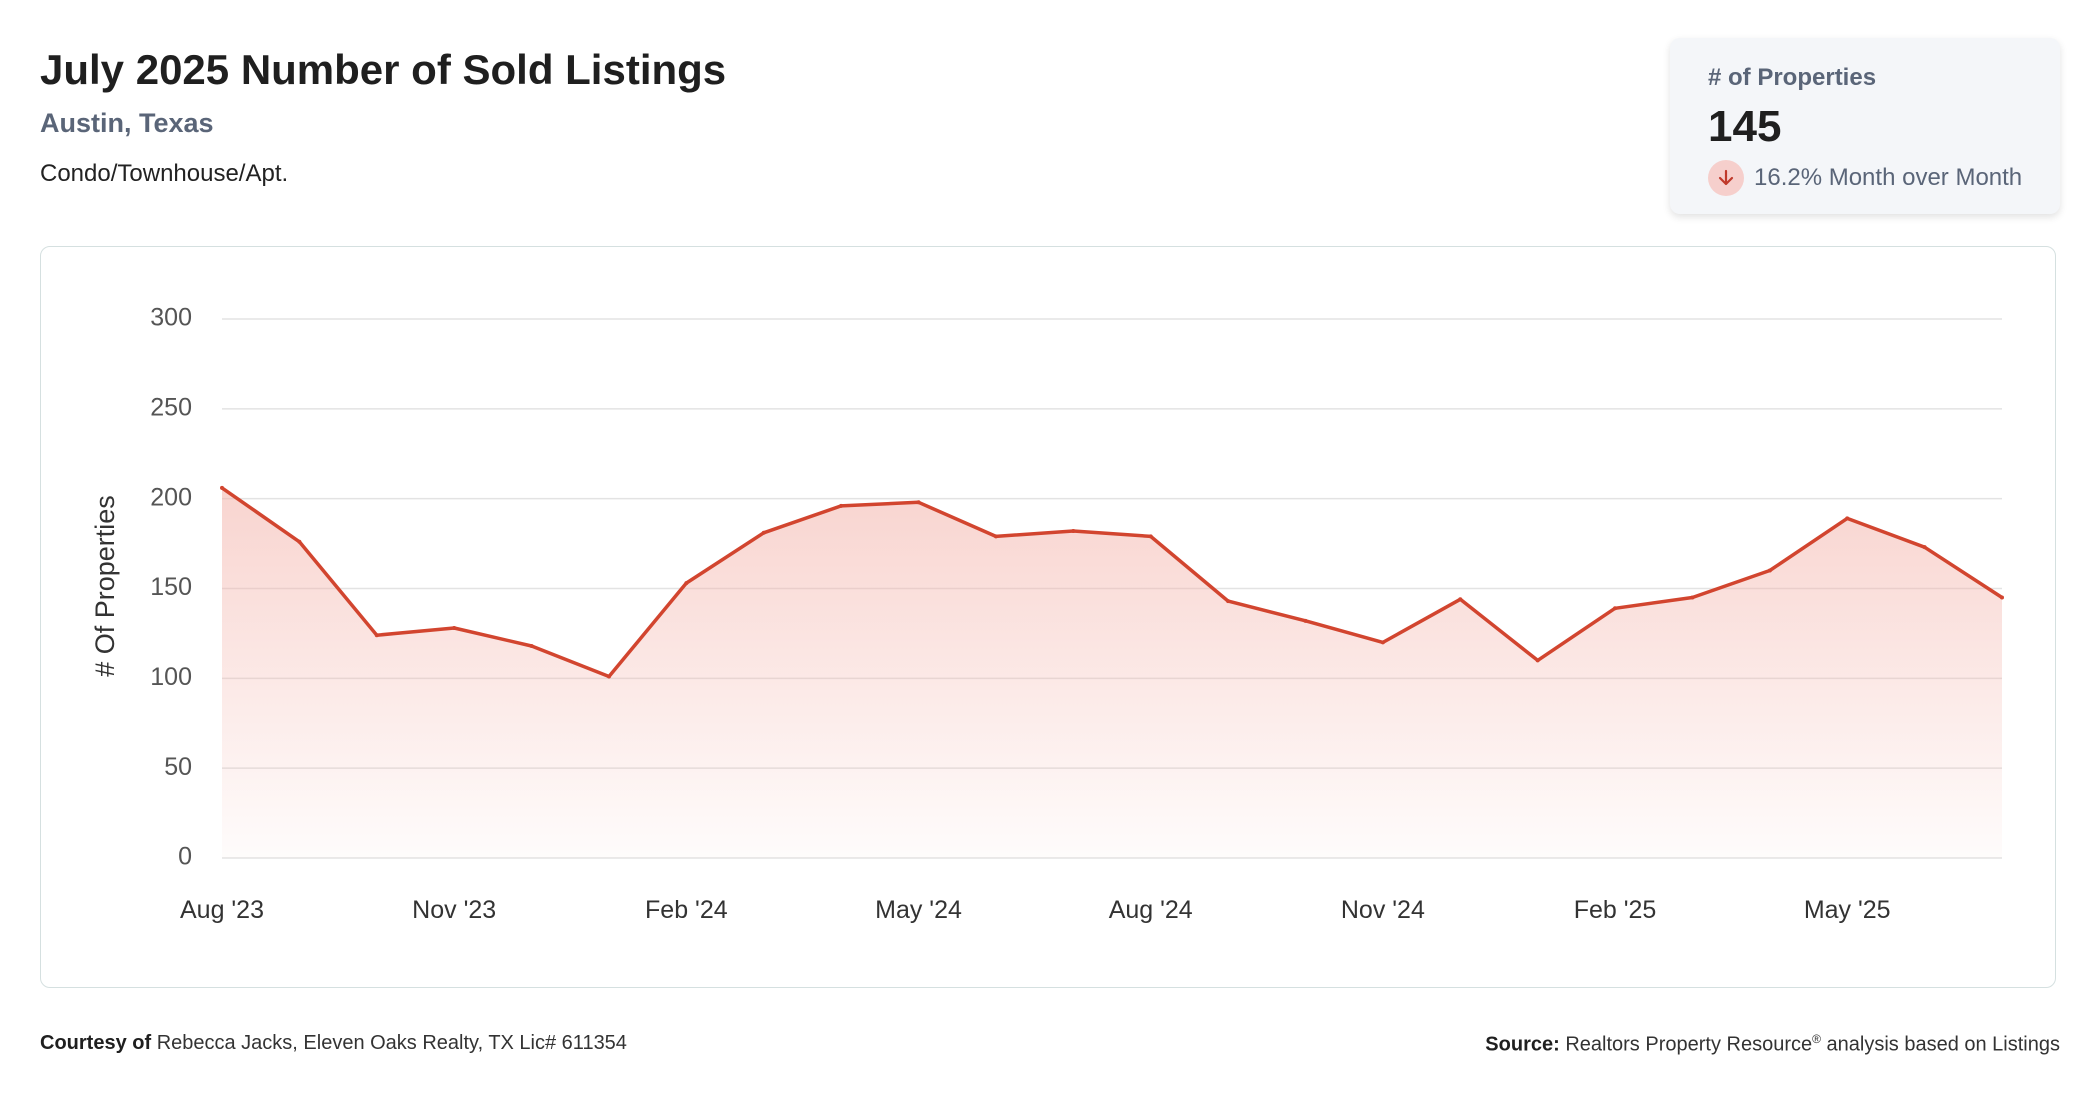 The image size is (2096, 1100). I want to click on registered-mark: ®, so click(1816, 1039).